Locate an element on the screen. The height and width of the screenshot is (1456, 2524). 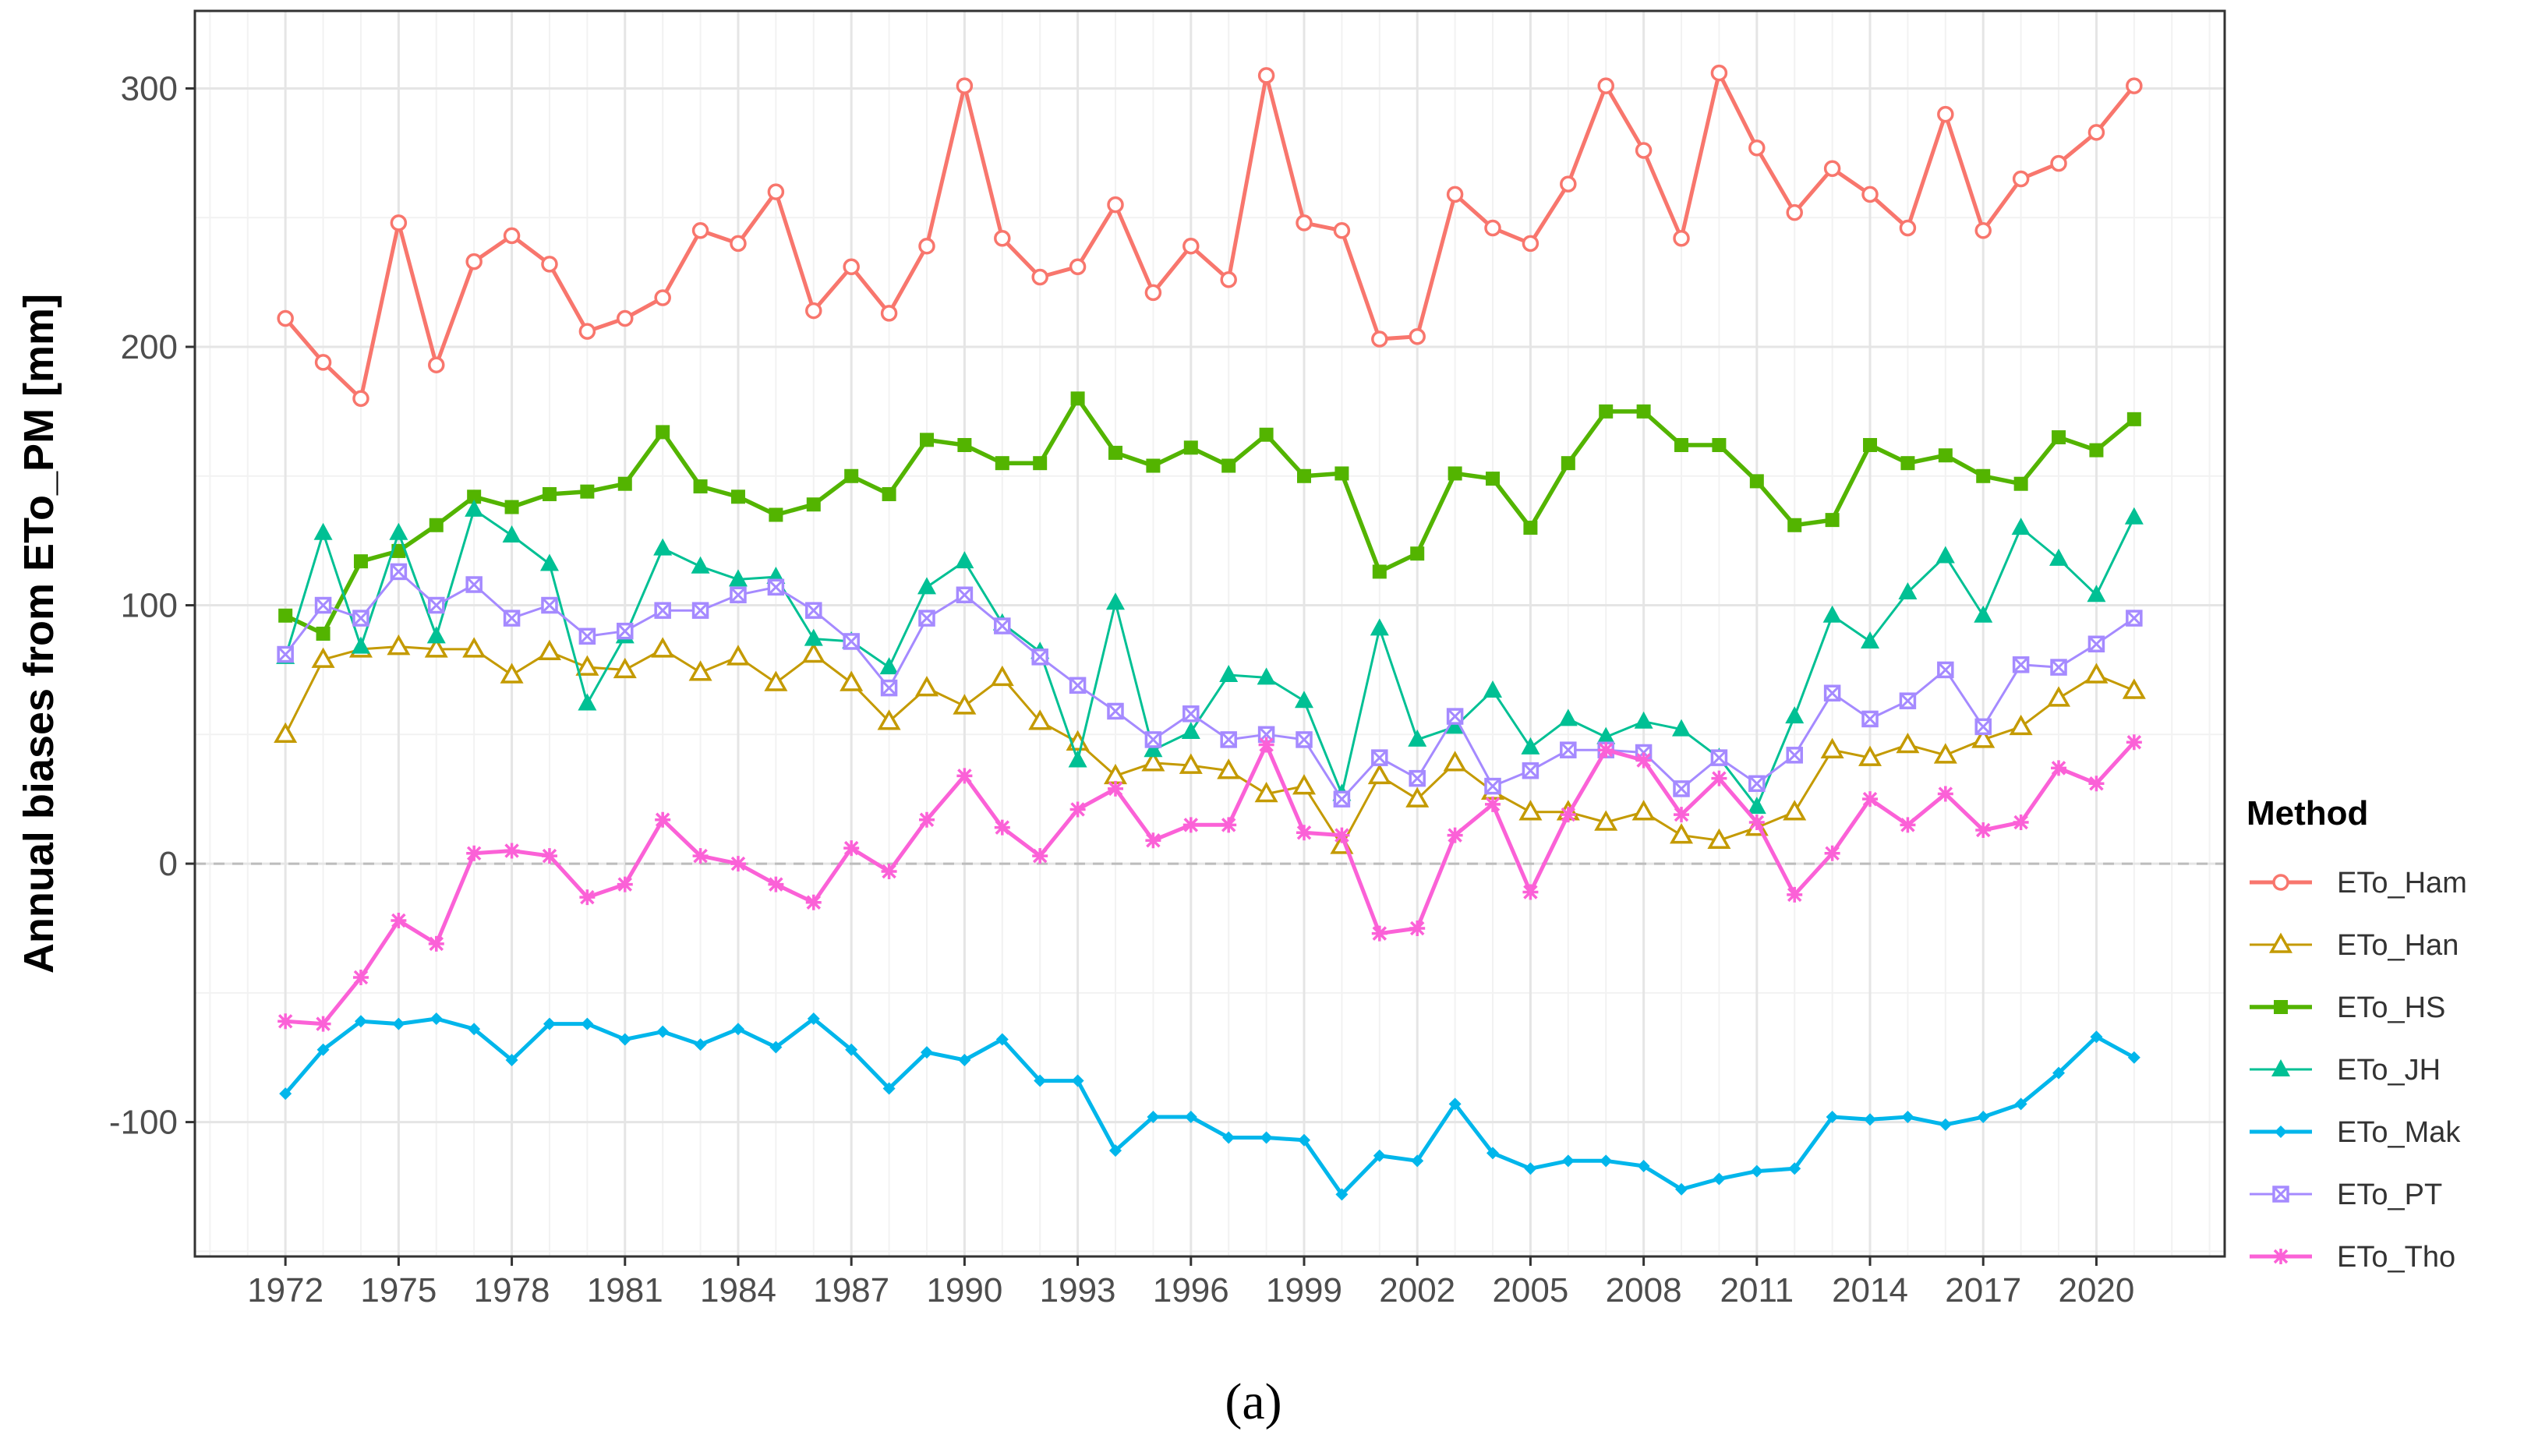
legend-label: ETo_JH is located at coordinates (2389, 1070).